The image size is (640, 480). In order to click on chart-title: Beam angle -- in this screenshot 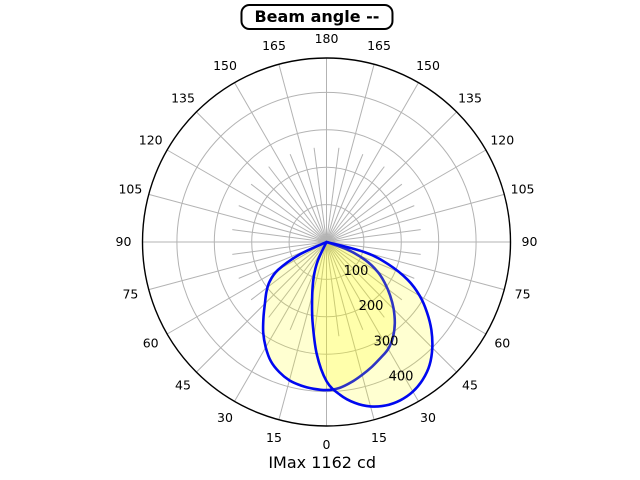, I will do `click(317, 16)`.